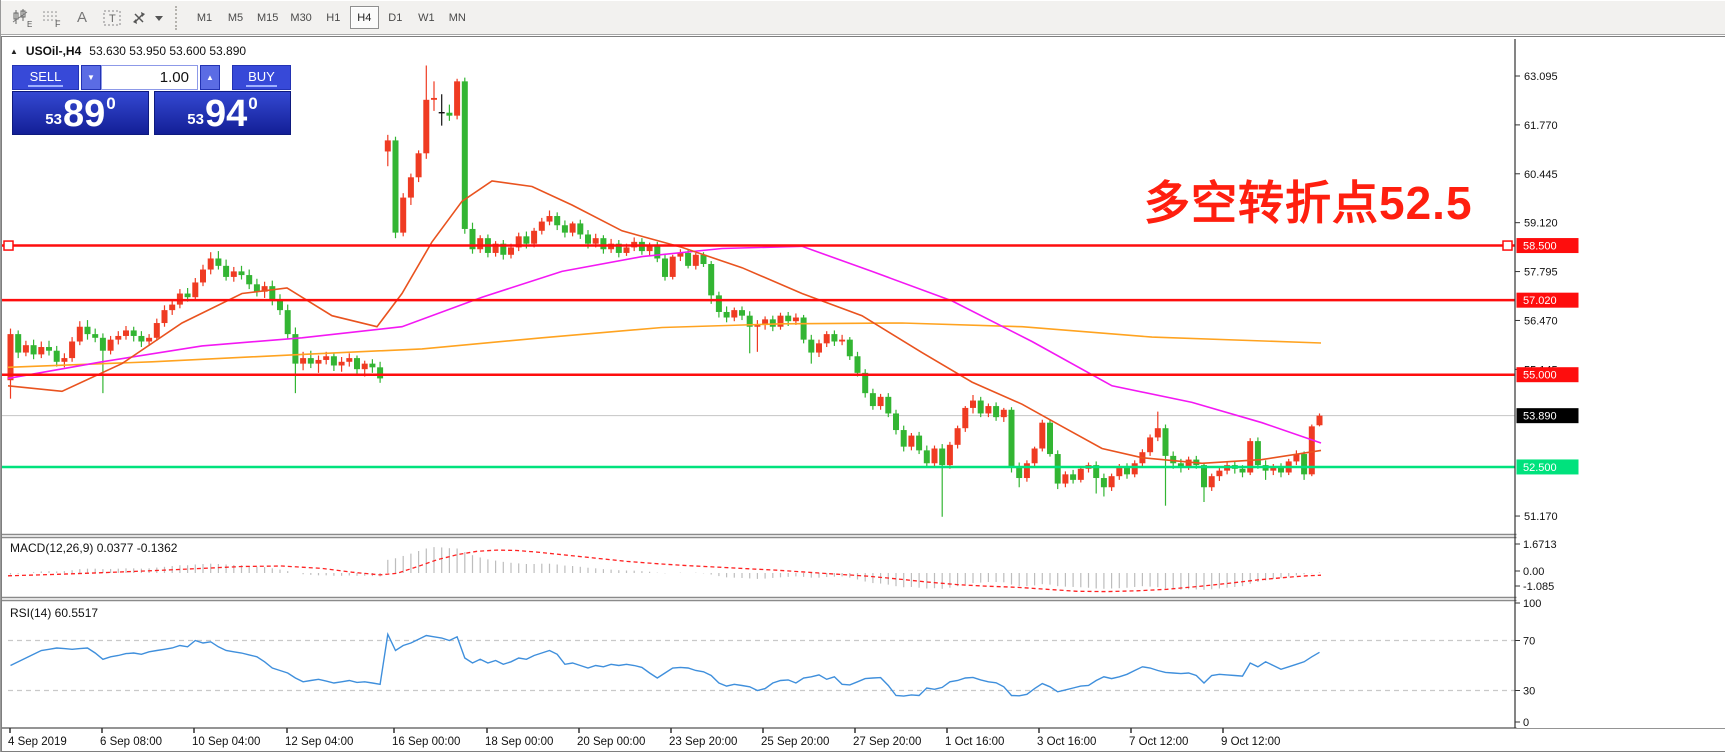 This screenshot has height=752, width=1725. What do you see at coordinates (1540, 301) in the screenshot?
I see `price-badge-label: 57.020` at bounding box center [1540, 301].